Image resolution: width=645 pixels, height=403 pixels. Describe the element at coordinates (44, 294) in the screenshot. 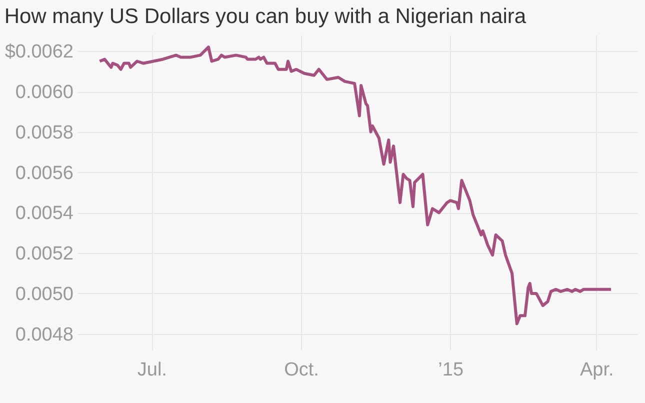

I see `y-tick-label: 0.0050` at that location.